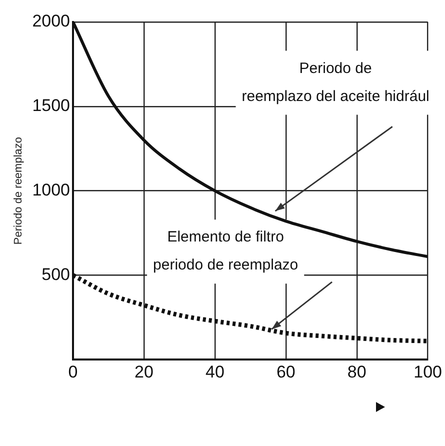 This screenshot has height=446, width=445. I want to click on annotation: Periodo de reemplazo del aceite hidrául, so click(336, 82).